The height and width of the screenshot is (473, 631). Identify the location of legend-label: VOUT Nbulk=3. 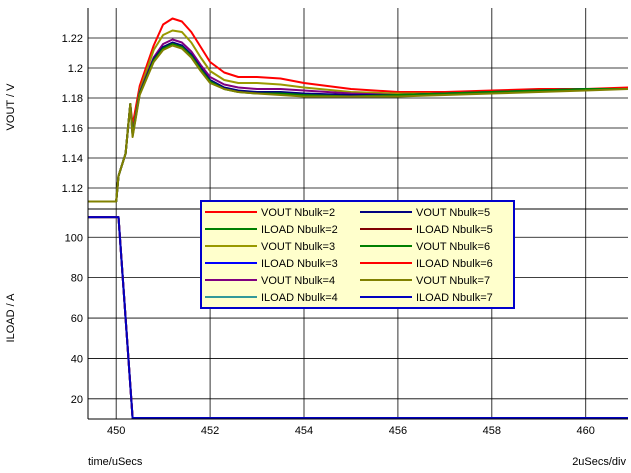
(298, 247).